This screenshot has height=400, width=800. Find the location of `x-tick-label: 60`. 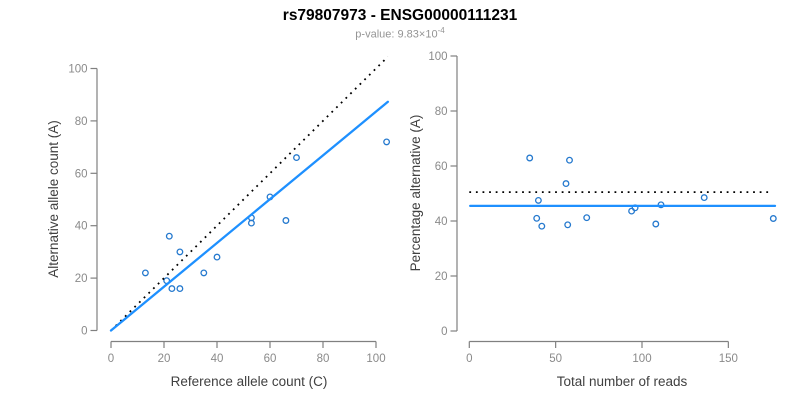

x-tick-label: 60 is located at coordinates (270, 359).